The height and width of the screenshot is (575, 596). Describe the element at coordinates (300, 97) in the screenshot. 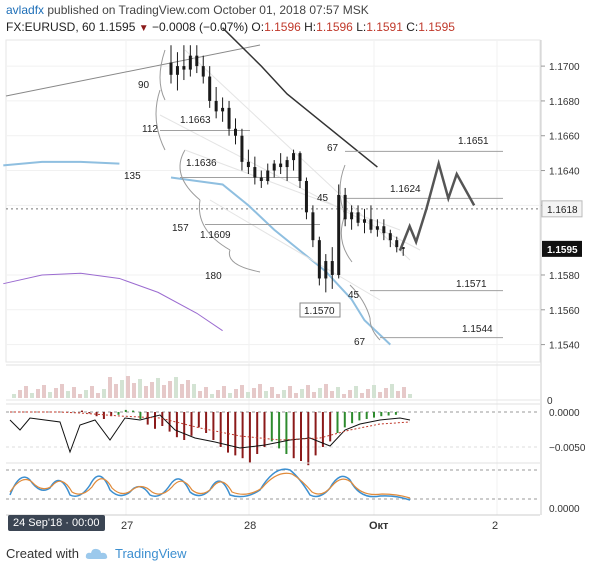

I see `ema-dark-line` at that location.